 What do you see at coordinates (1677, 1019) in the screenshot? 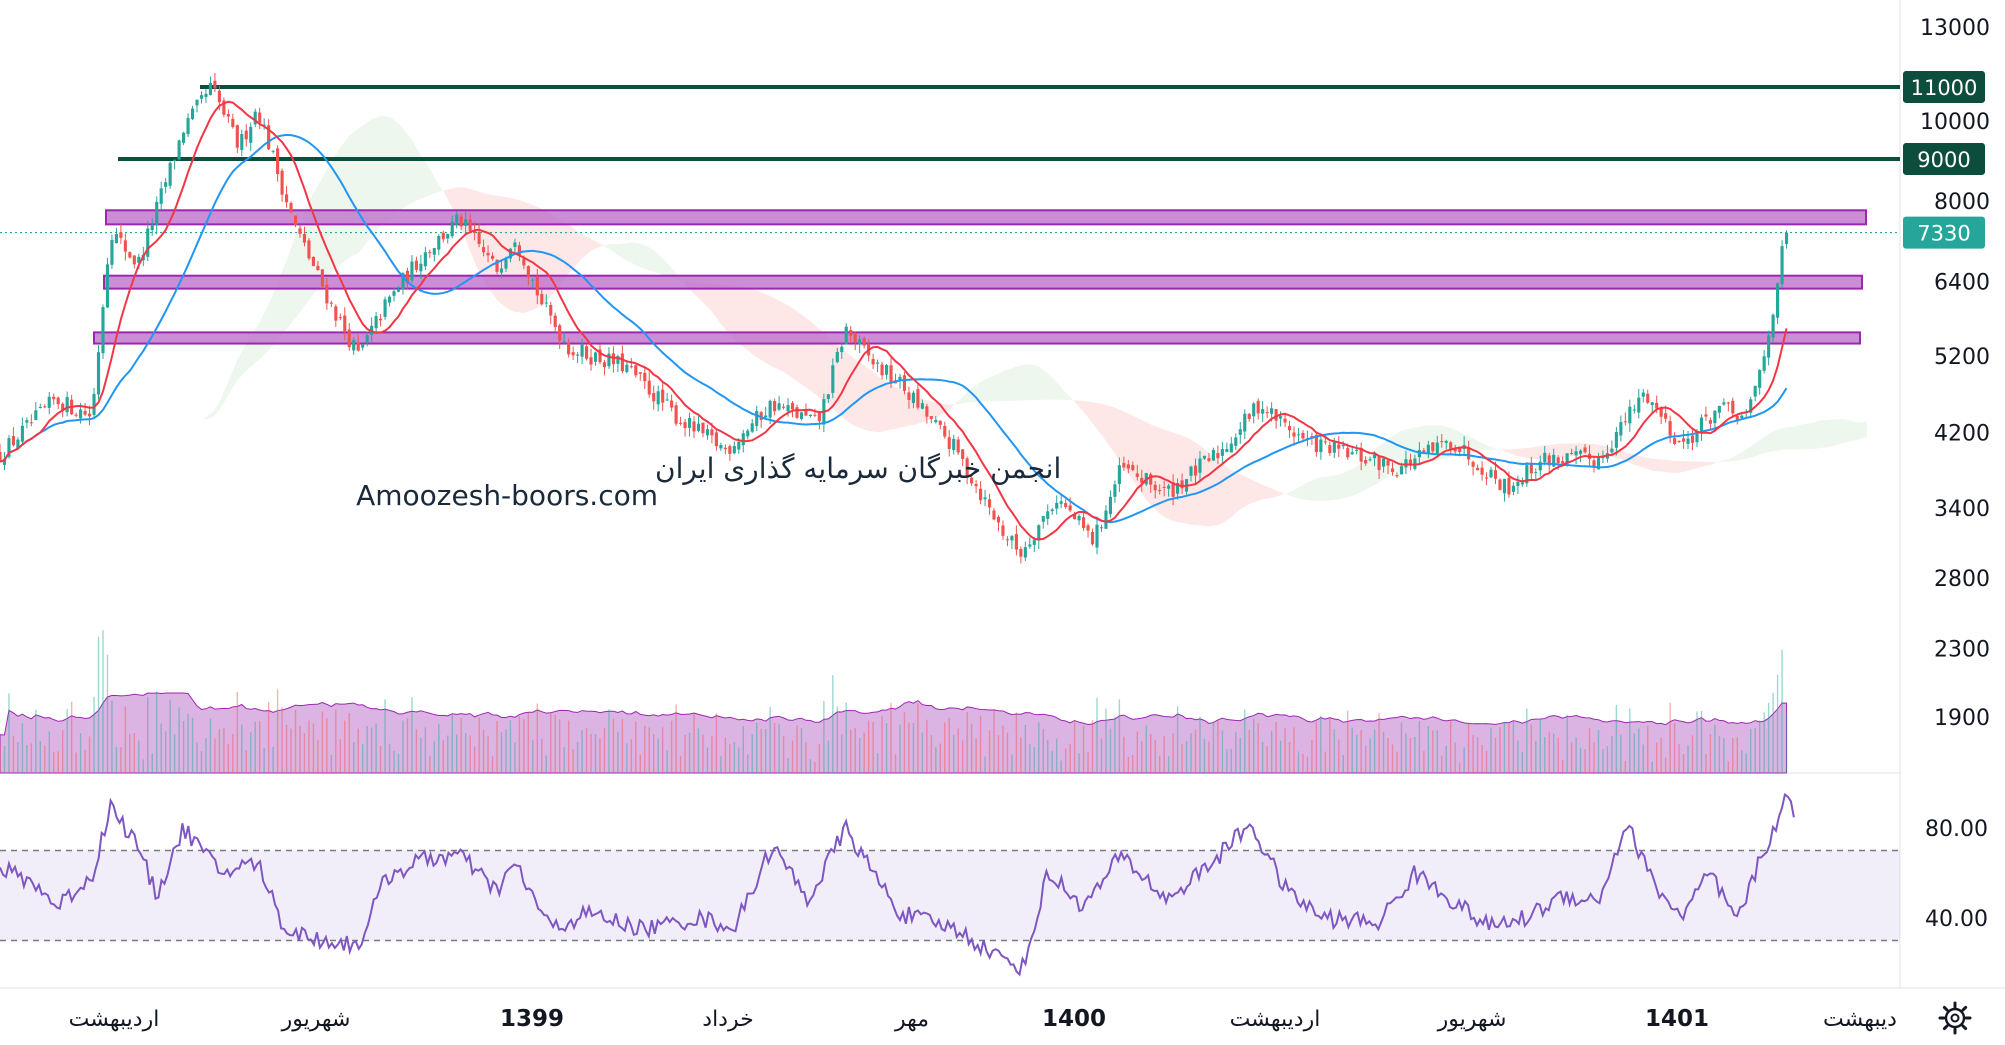
I see `time-label-8: 1401` at bounding box center [1677, 1019].